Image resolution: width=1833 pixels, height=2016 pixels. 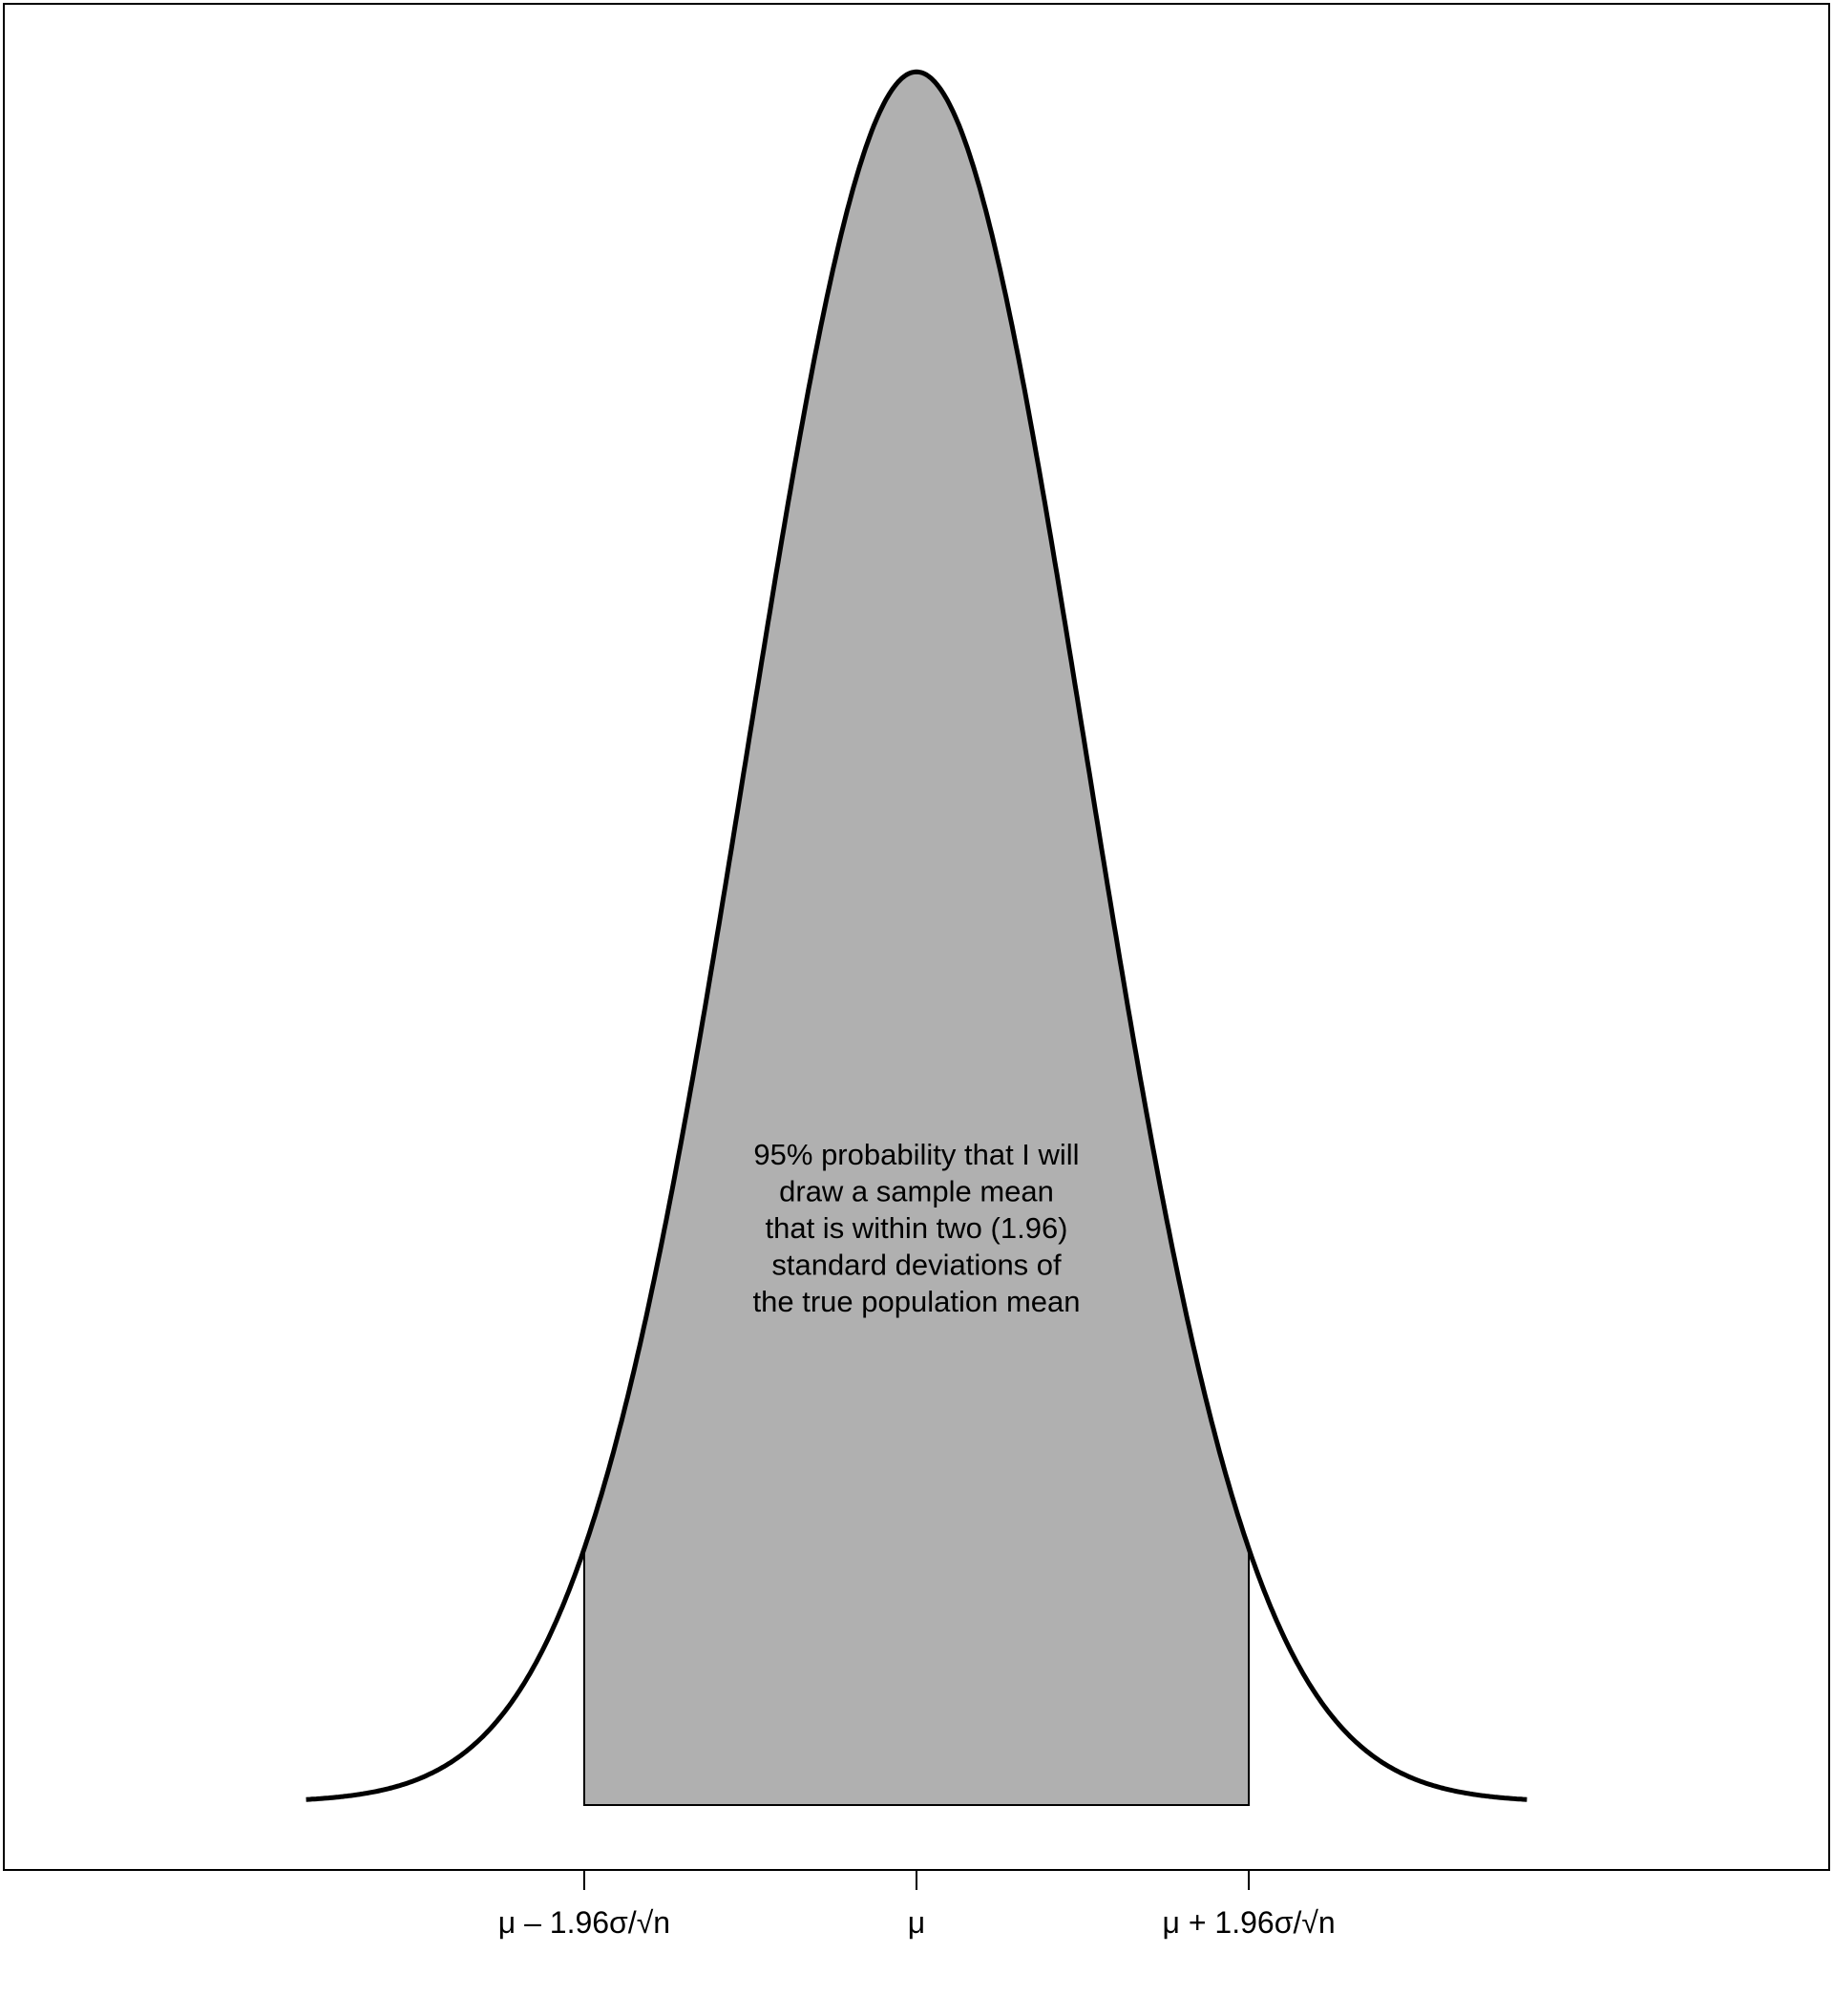 I want to click on annotation-line: draw a sample mean, so click(x=917, y=1192).